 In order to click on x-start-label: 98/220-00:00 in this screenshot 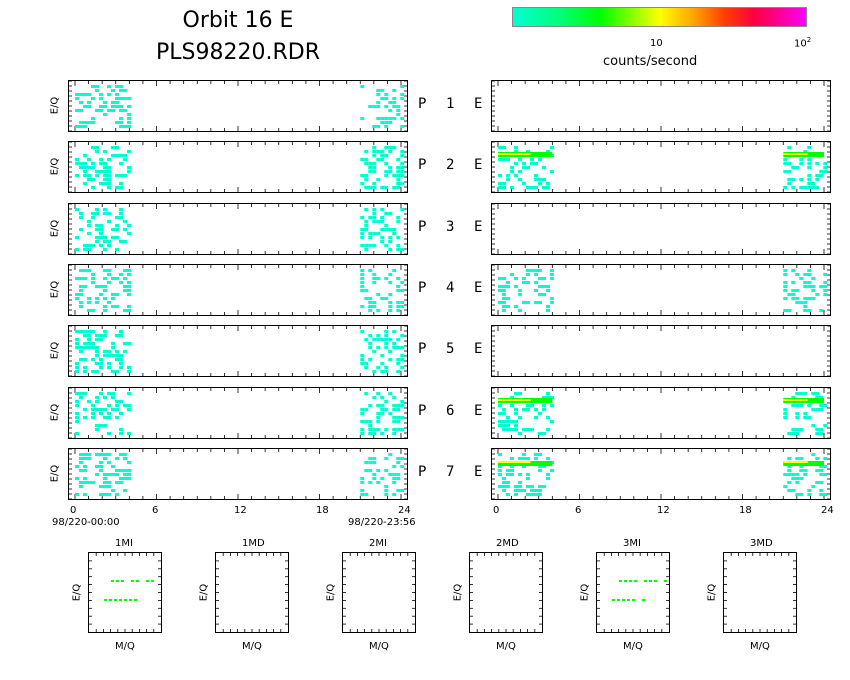, I will do `click(86, 522)`.